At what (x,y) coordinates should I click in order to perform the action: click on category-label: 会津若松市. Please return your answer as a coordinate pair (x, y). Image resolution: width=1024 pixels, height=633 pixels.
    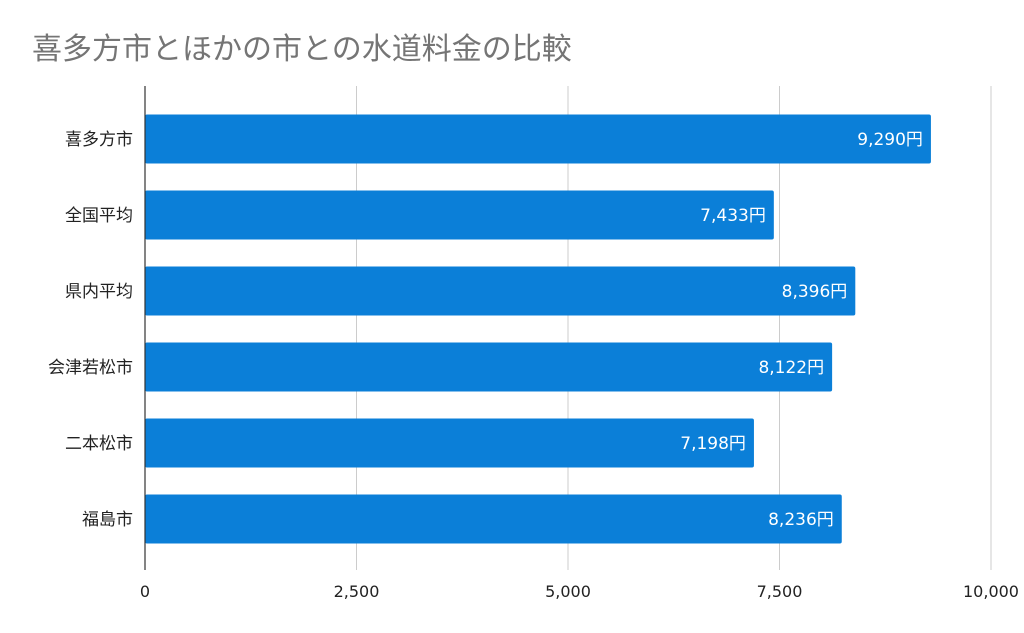
    Looking at the image, I should click on (90, 368).